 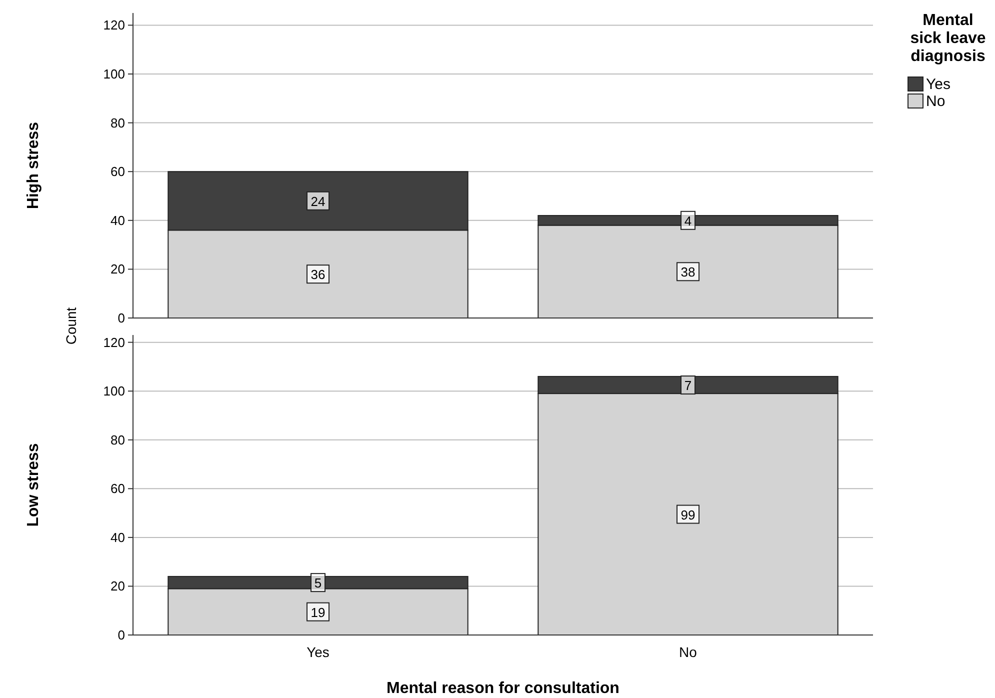 What do you see at coordinates (318, 612) in the screenshot?
I see `data-label: 19` at bounding box center [318, 612].